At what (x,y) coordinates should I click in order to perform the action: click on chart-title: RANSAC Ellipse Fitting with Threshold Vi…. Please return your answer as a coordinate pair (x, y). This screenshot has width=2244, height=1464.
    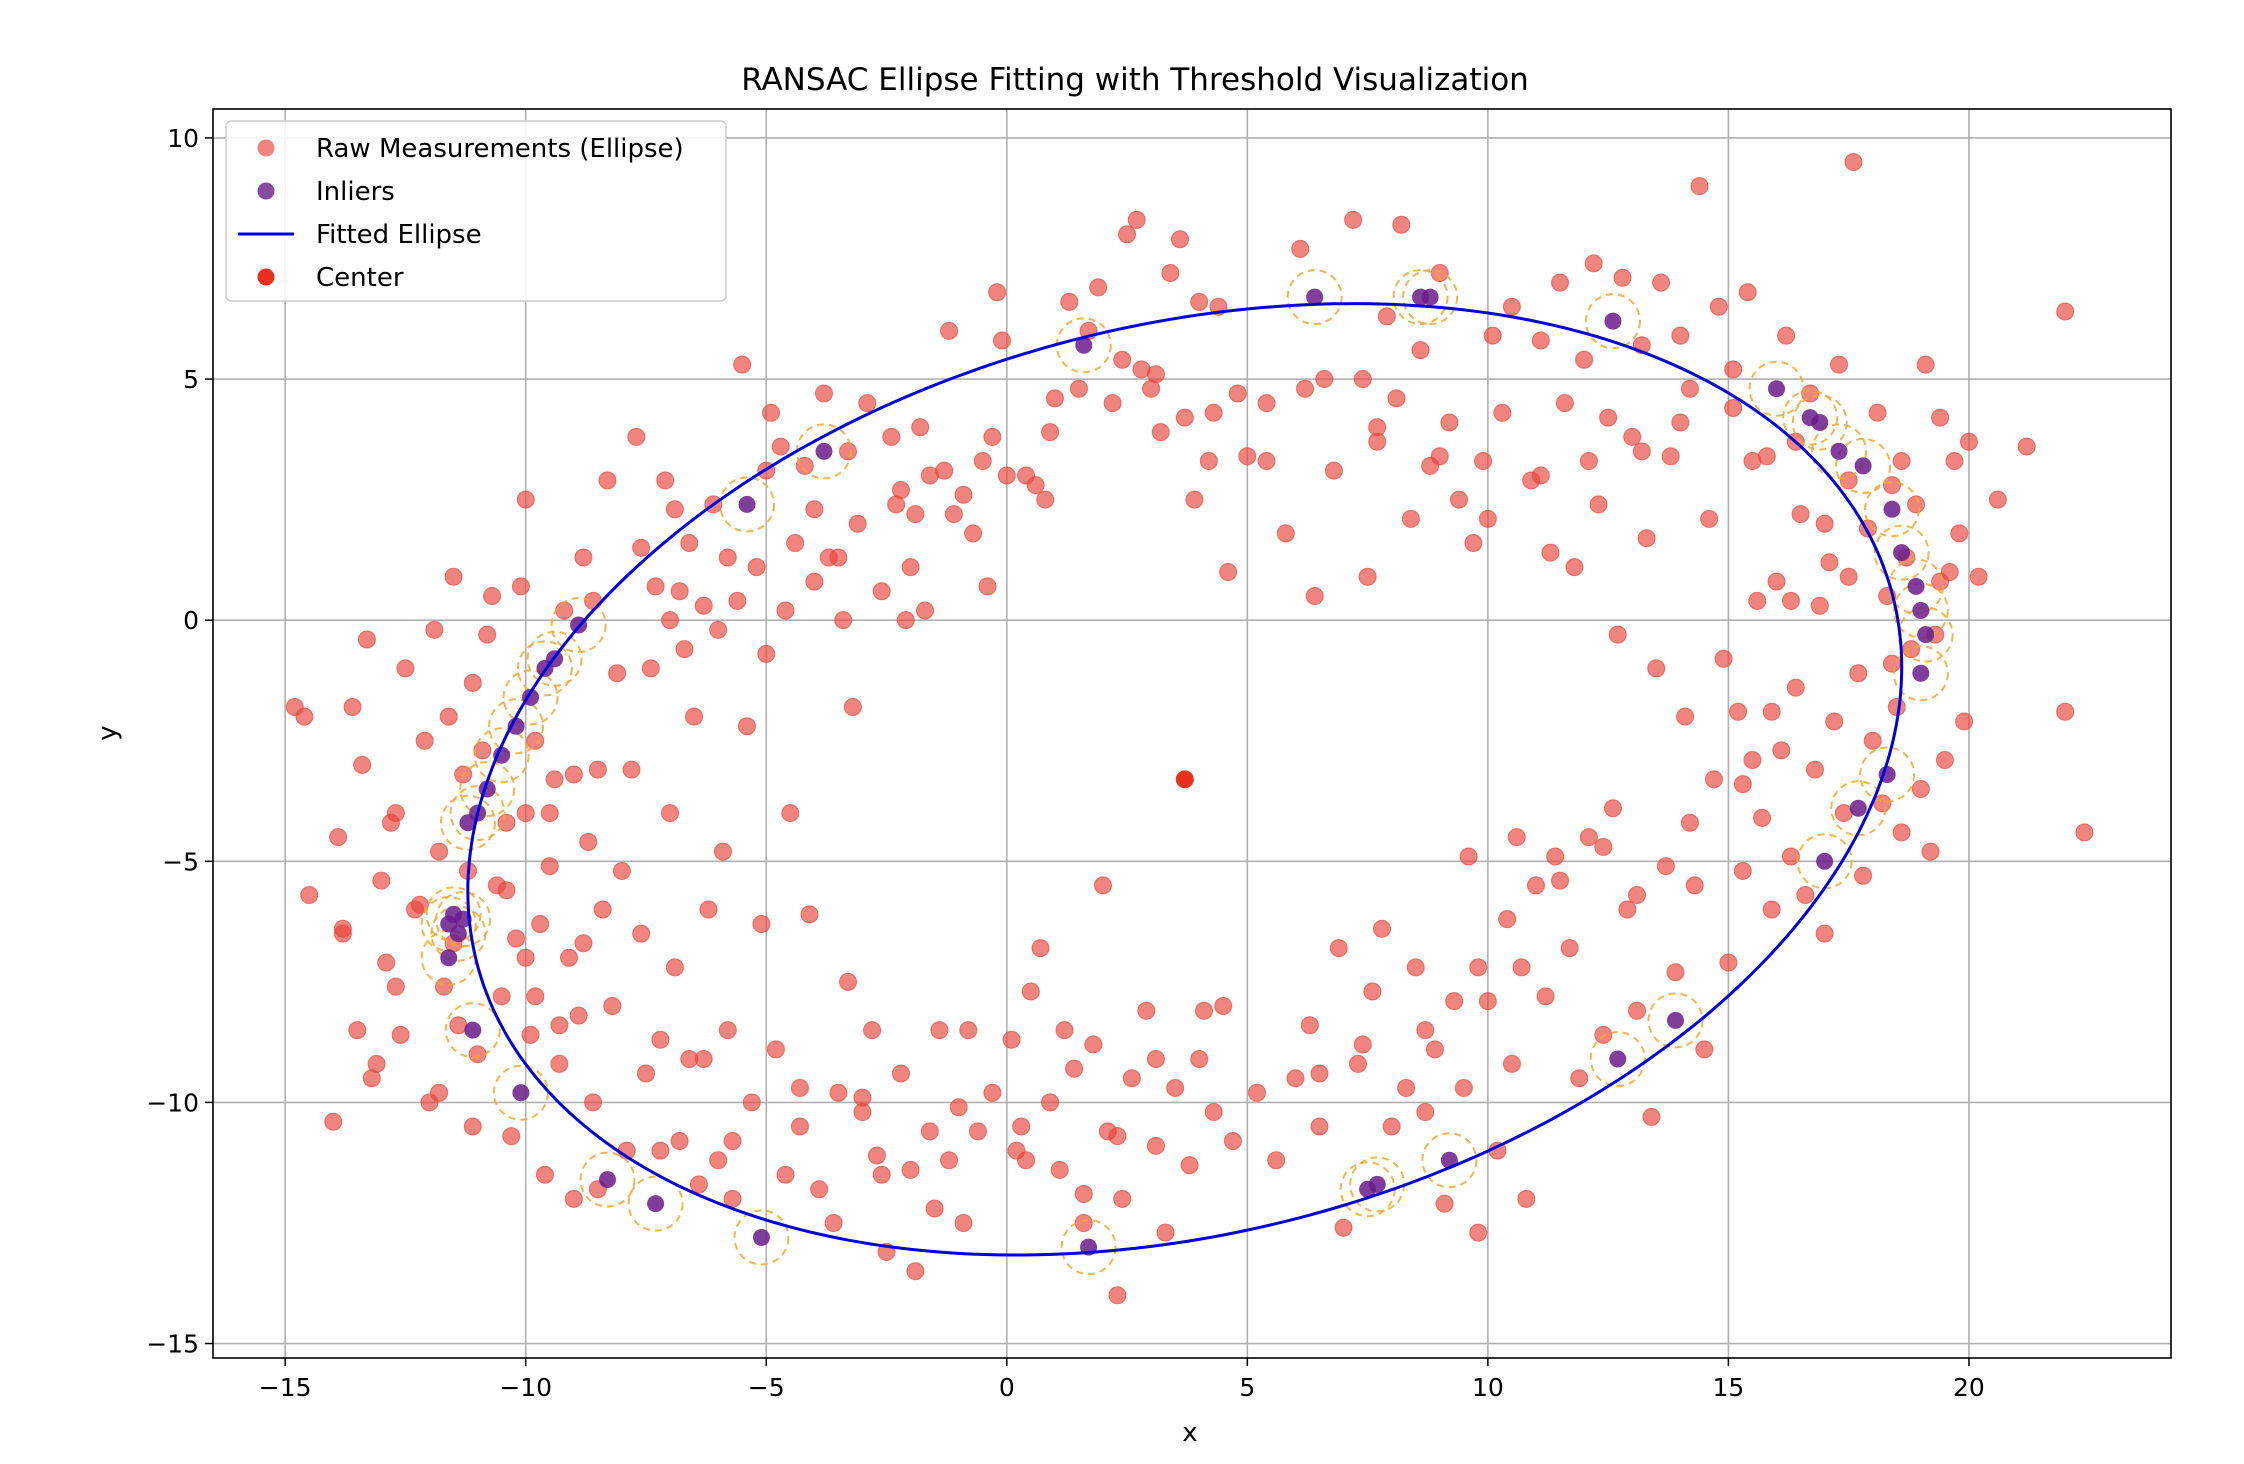
    Looking at the image, I should click on (1135, 80).